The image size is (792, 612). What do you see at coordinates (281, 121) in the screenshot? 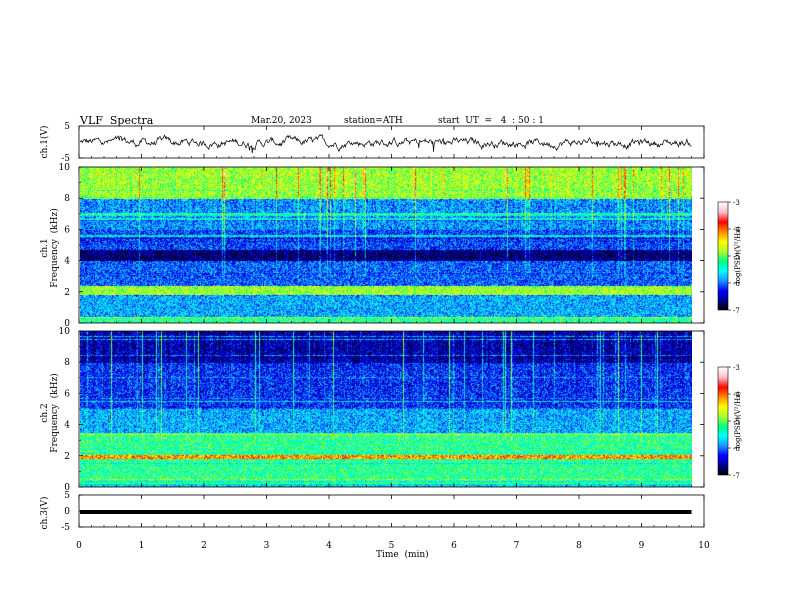
I see `date-label: Mar.20, 2023` at bounding box center [281, 121].